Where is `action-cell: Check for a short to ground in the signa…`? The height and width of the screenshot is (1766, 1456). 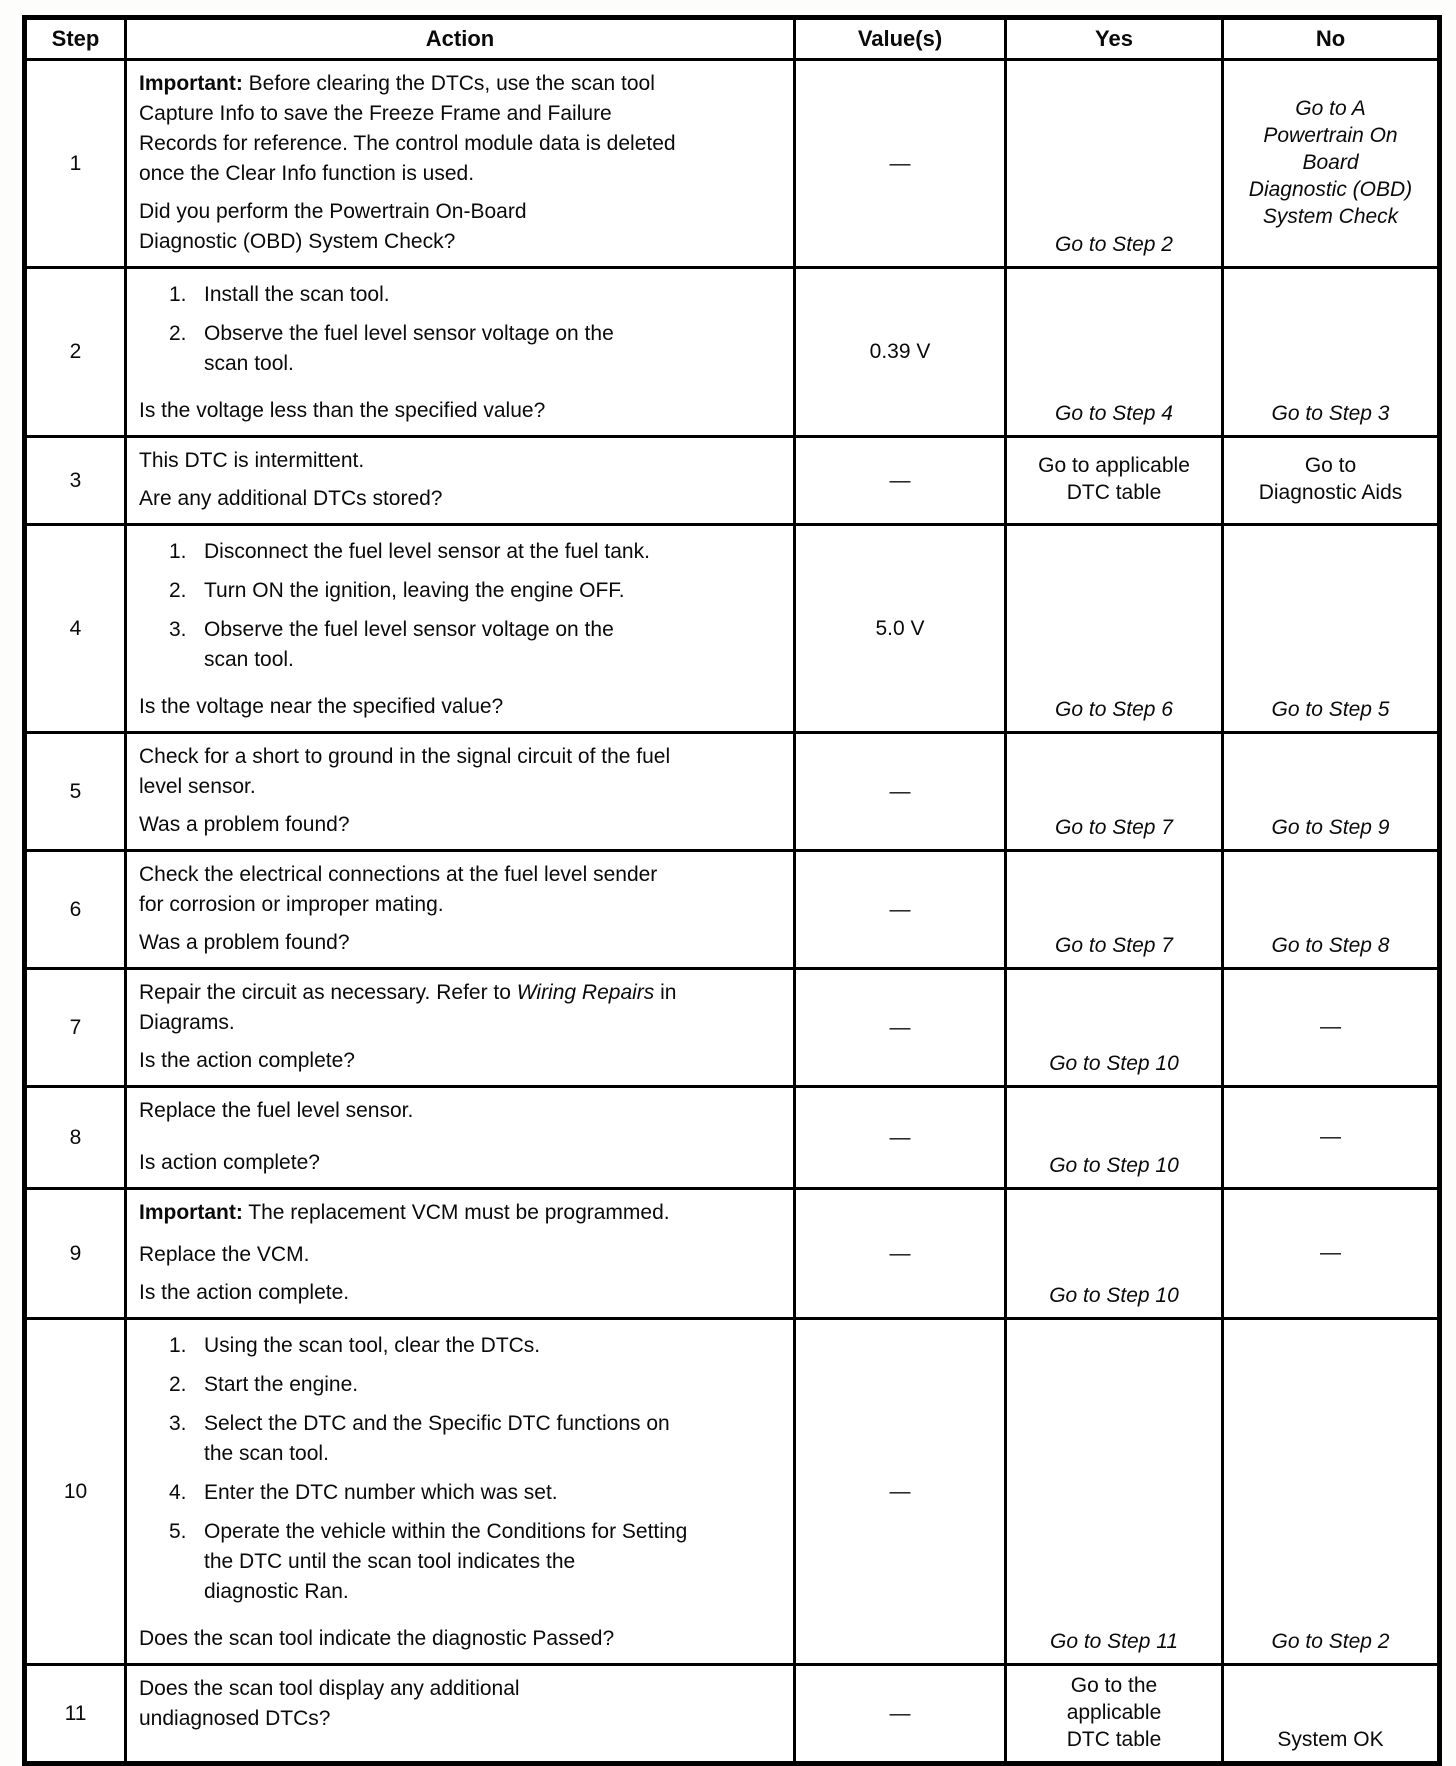
action-cell: Check for a short to ground in the signa… is located at coordinates (460, 791).